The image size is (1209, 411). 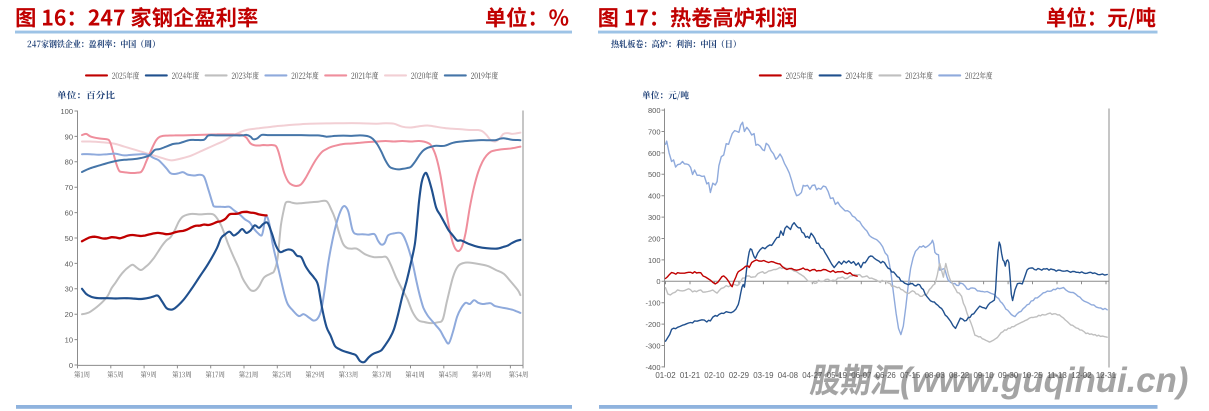 I want to click on svg-text: 10-25, so click(x=1032, y=375).